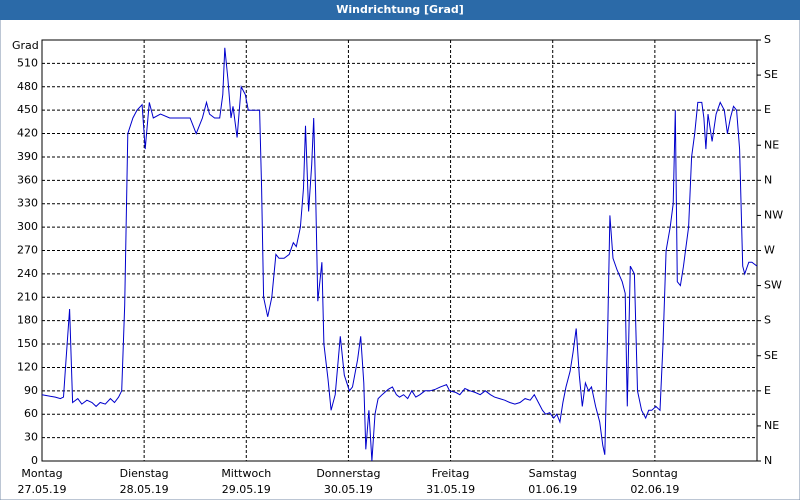 The image size is (800, 504). Describe the element at coordinates (451, 473) in the screenshot. I see `x-tick-label: Freitag` at that location.